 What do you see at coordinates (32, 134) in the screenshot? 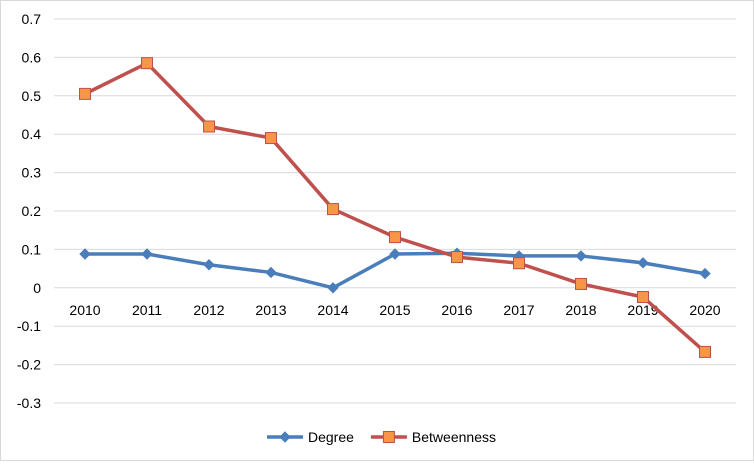
I see `y-tick-label: 0.4` at bounding box center [32, 134].